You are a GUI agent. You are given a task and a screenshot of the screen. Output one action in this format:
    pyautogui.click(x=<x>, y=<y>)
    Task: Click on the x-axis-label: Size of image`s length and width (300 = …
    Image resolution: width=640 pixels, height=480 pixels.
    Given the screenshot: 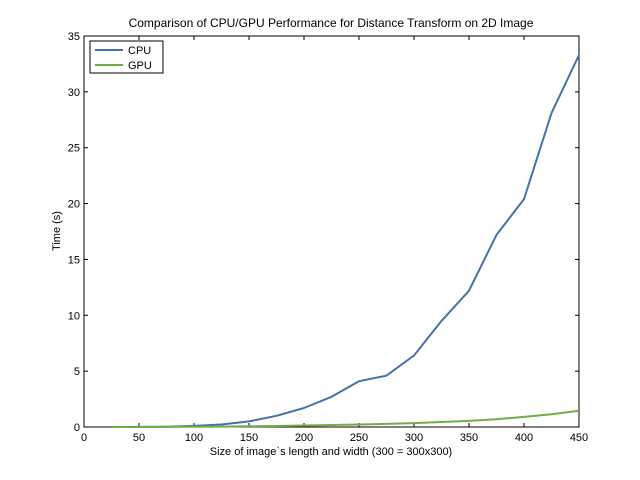 What is the action you would take?
    pyautogui.click(x=331, y=452)
    